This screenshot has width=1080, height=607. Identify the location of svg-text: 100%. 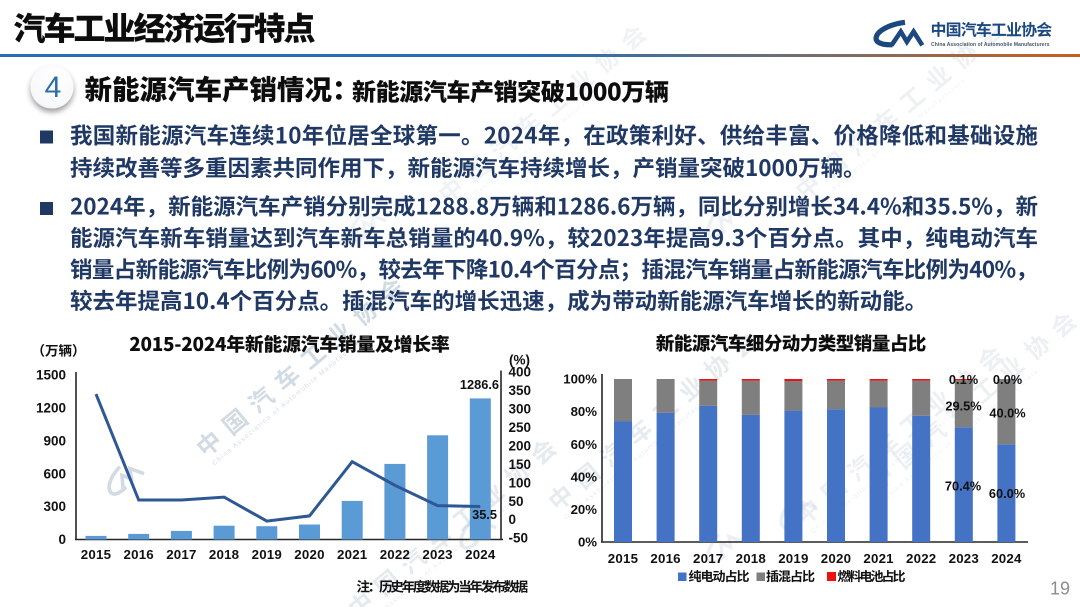
(580, 379).